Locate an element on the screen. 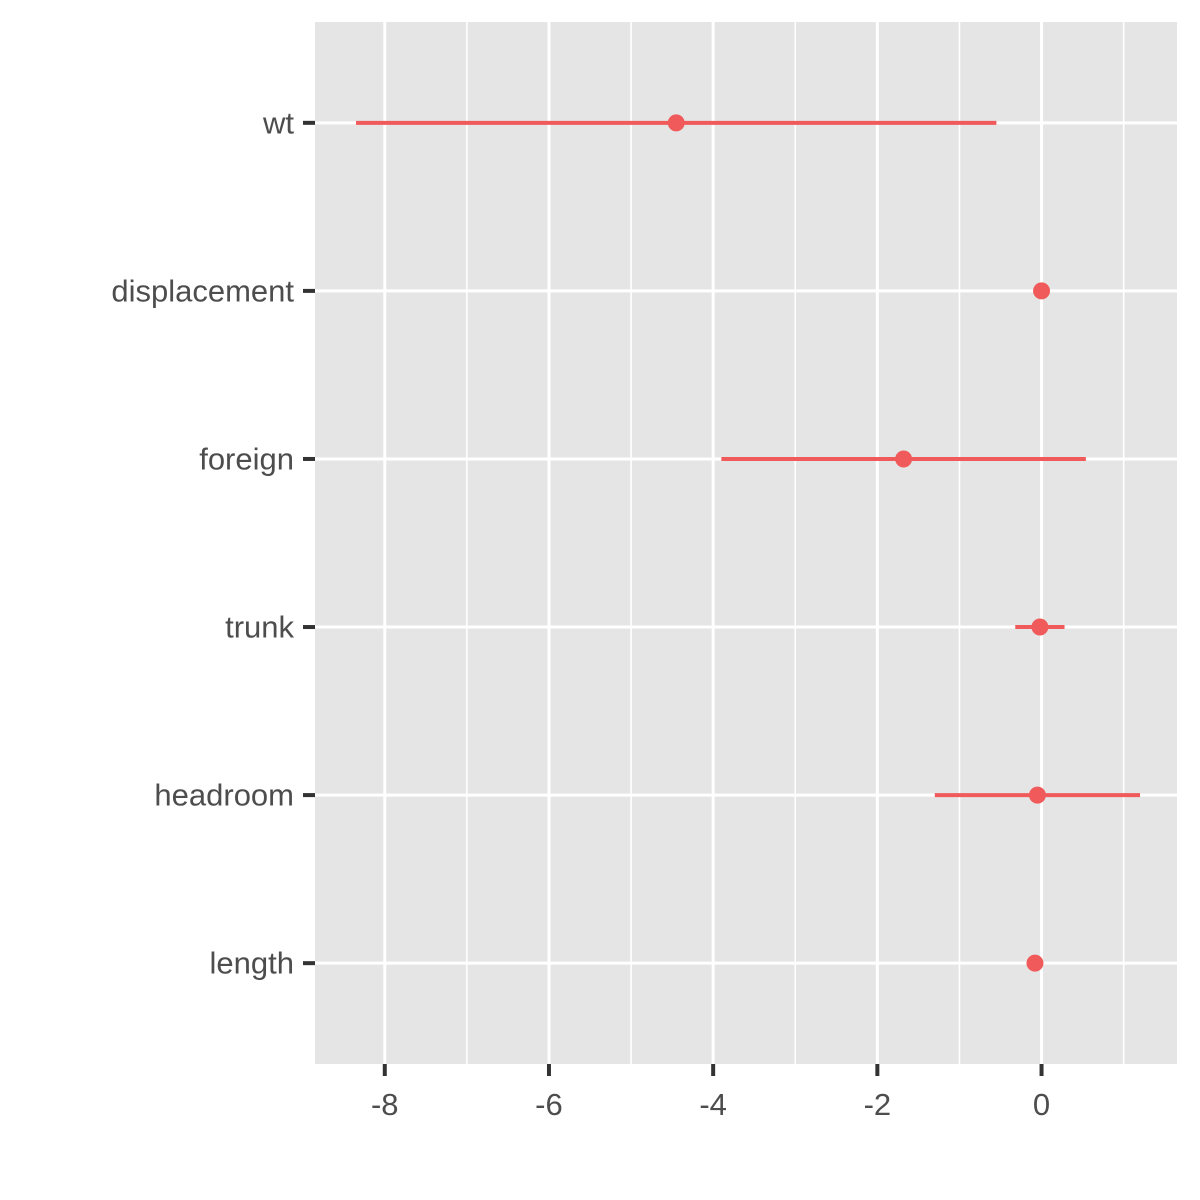 Image resolution: width=1200 pixels, height=1200 pixels. estimate-point-foreign is located at coordinates (904, 459).